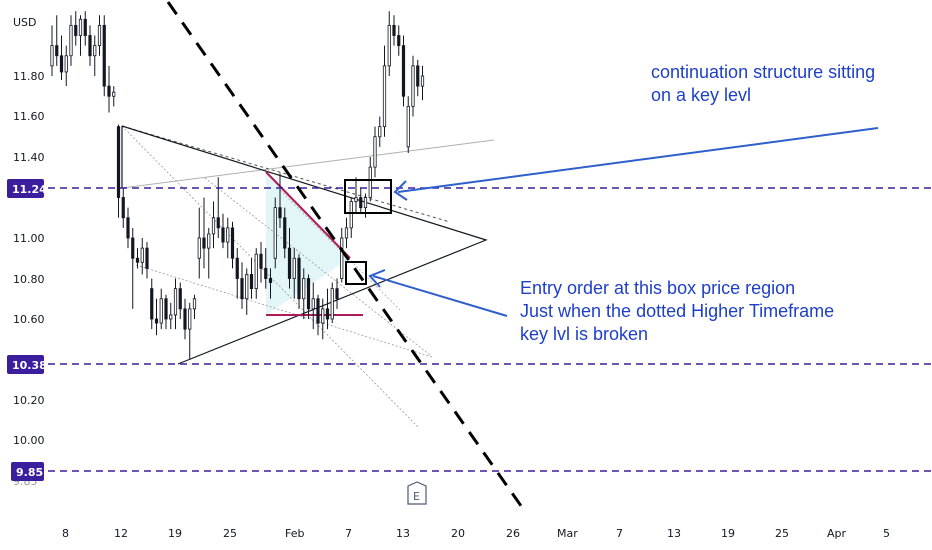  What do you see at coordinates (400, 190) in the screenshot?
I see `arrow-head` at bounding box center [400, 190].